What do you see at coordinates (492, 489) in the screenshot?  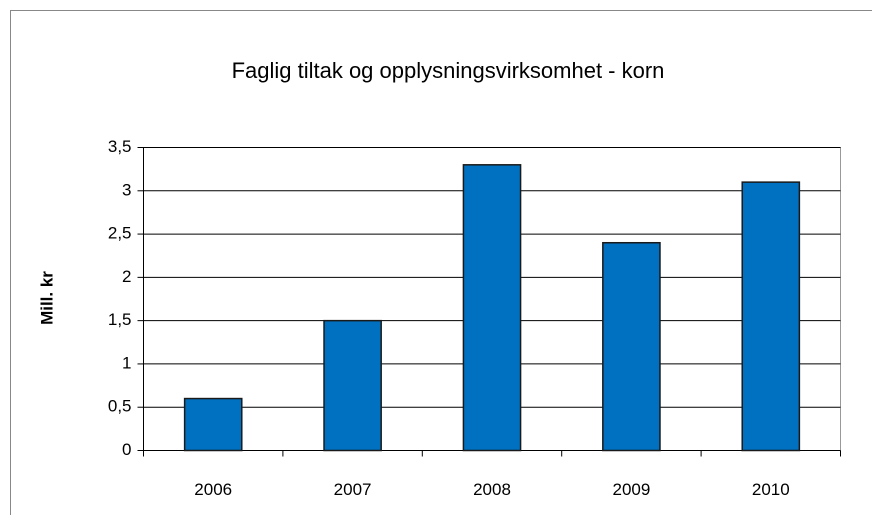 I see `x-tick-label: 2008` at bounding box center [492, 489].